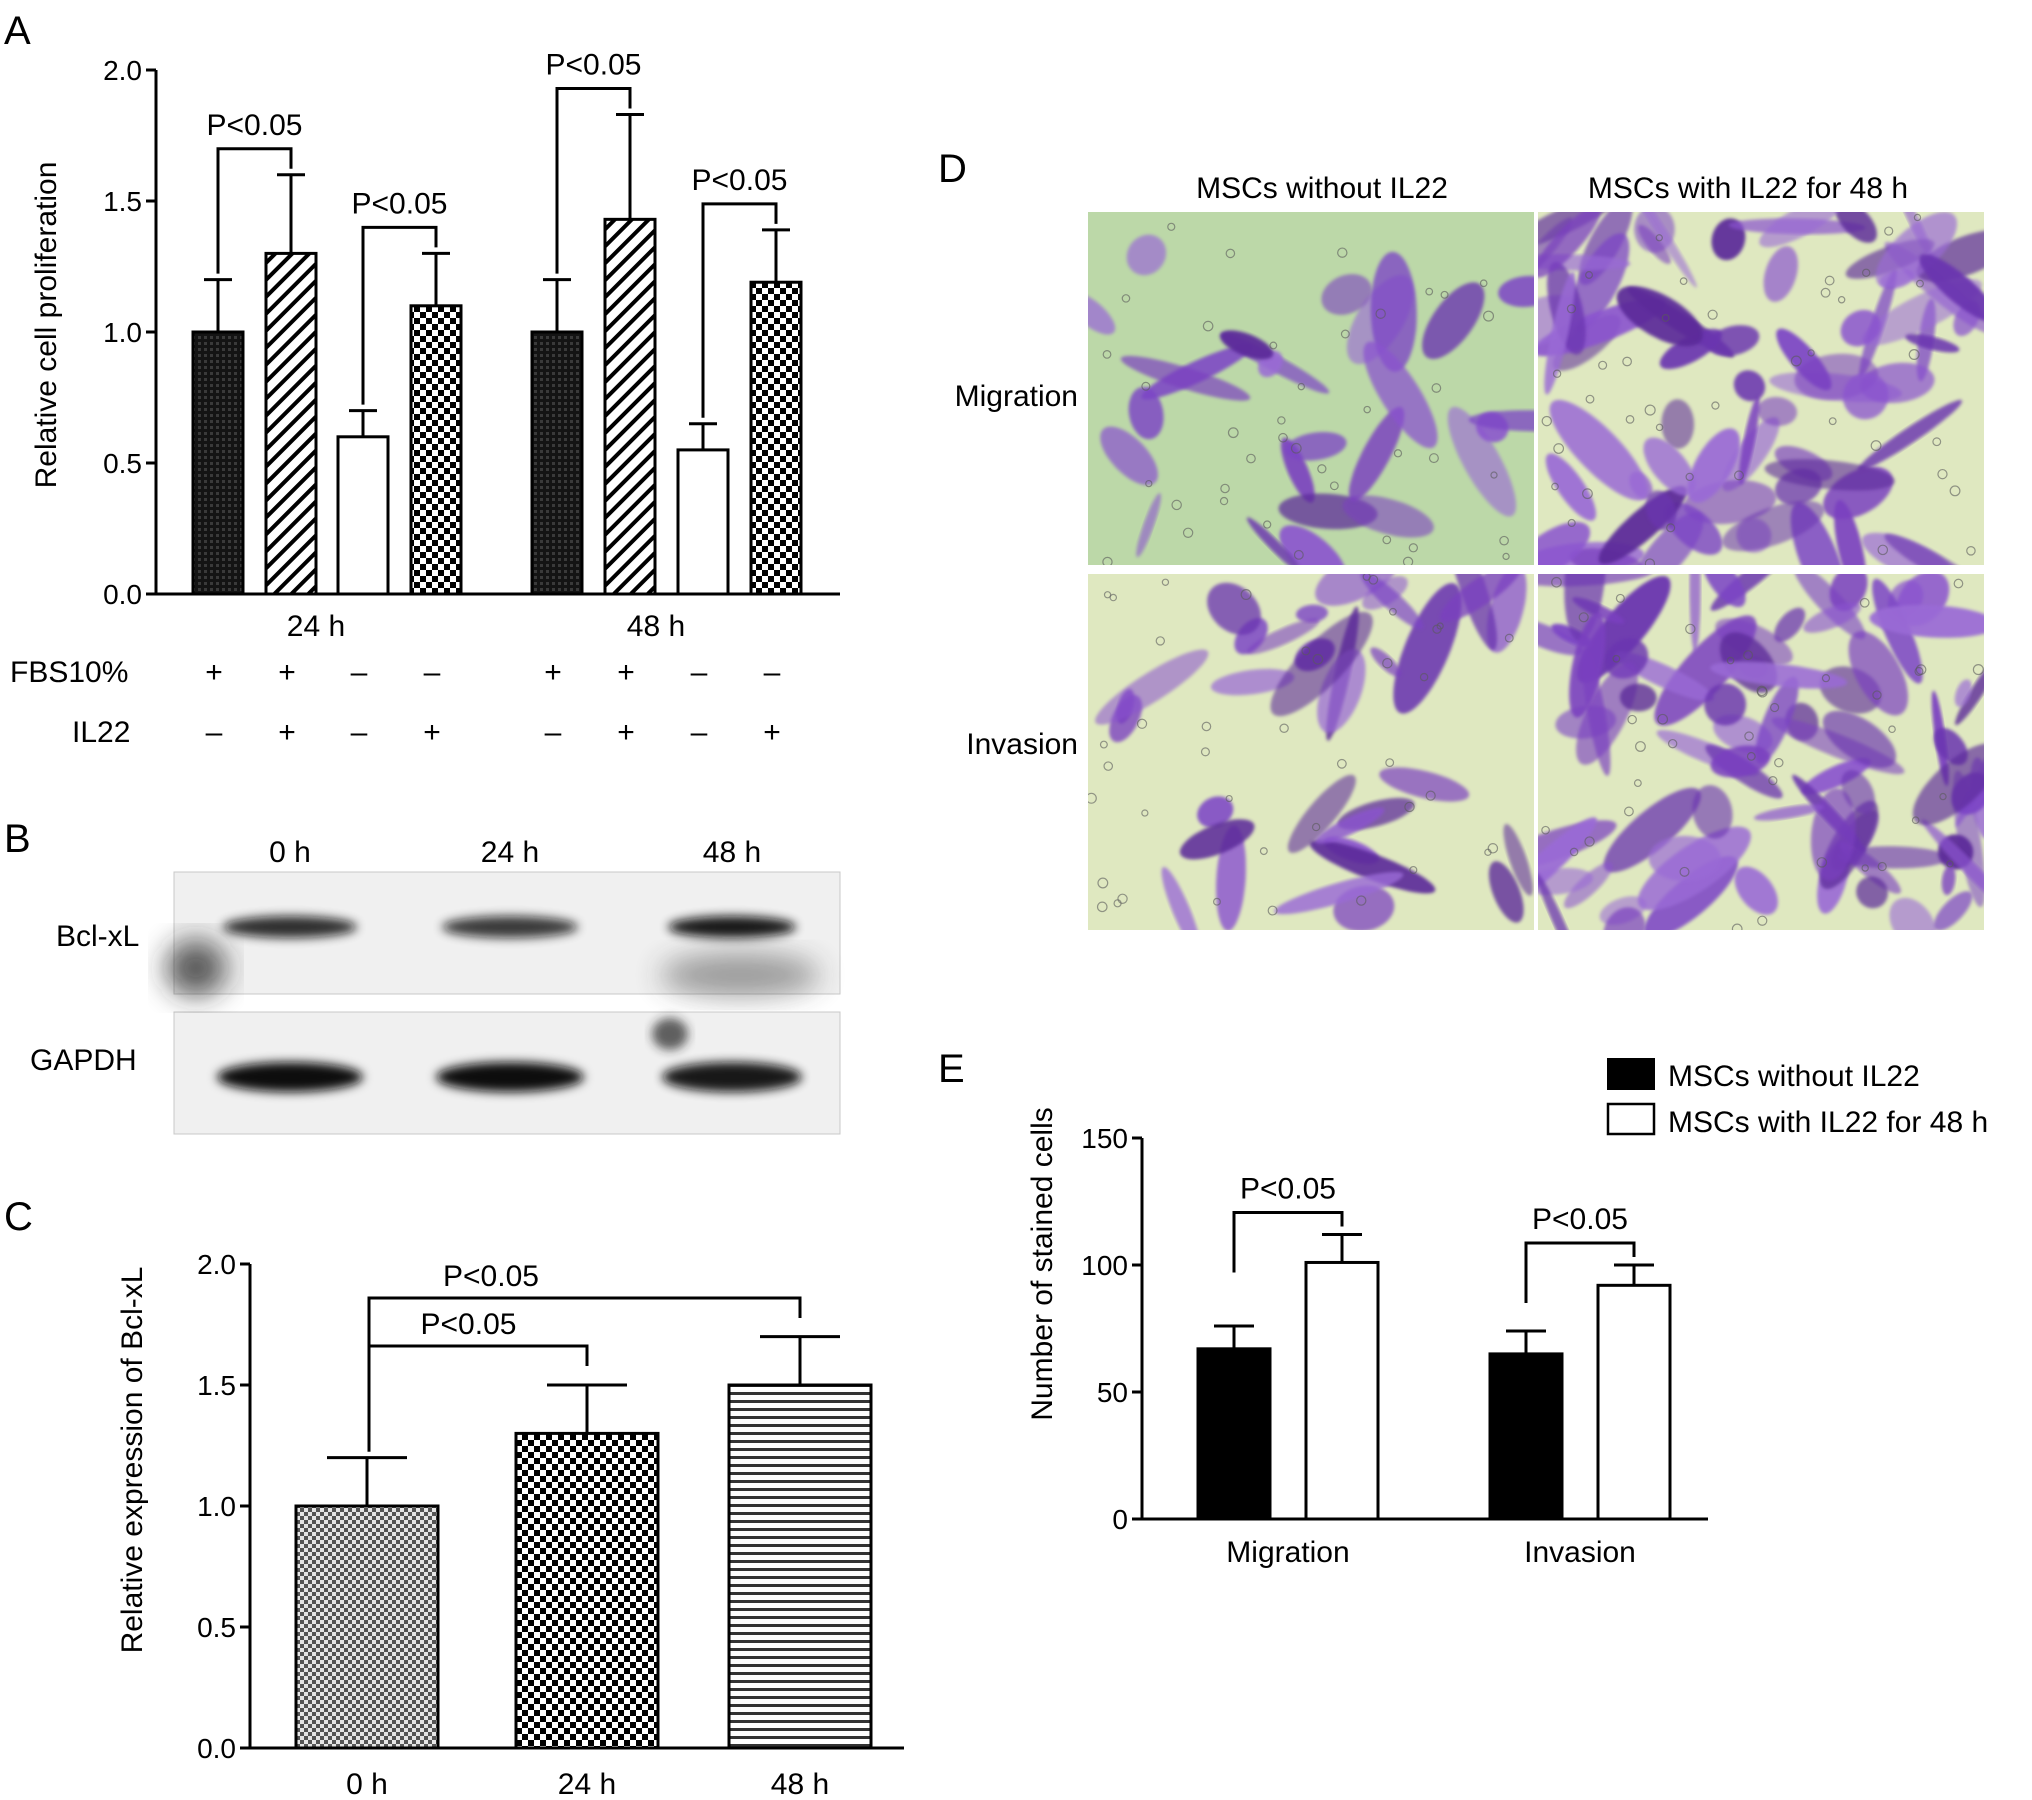  I want to click on panel-c-bars, so click(583, 1542).